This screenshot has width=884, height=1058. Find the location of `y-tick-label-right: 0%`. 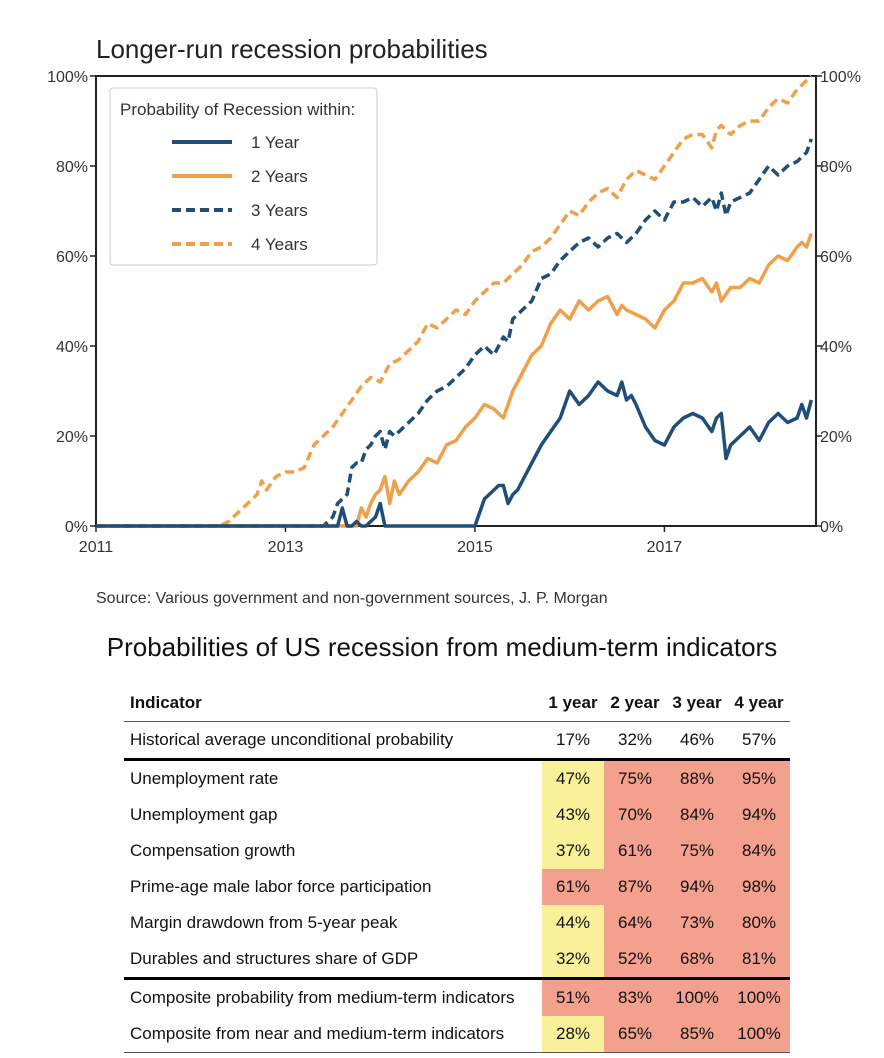

y-tick-label-right: 0% is located at coordinates (831, 527).